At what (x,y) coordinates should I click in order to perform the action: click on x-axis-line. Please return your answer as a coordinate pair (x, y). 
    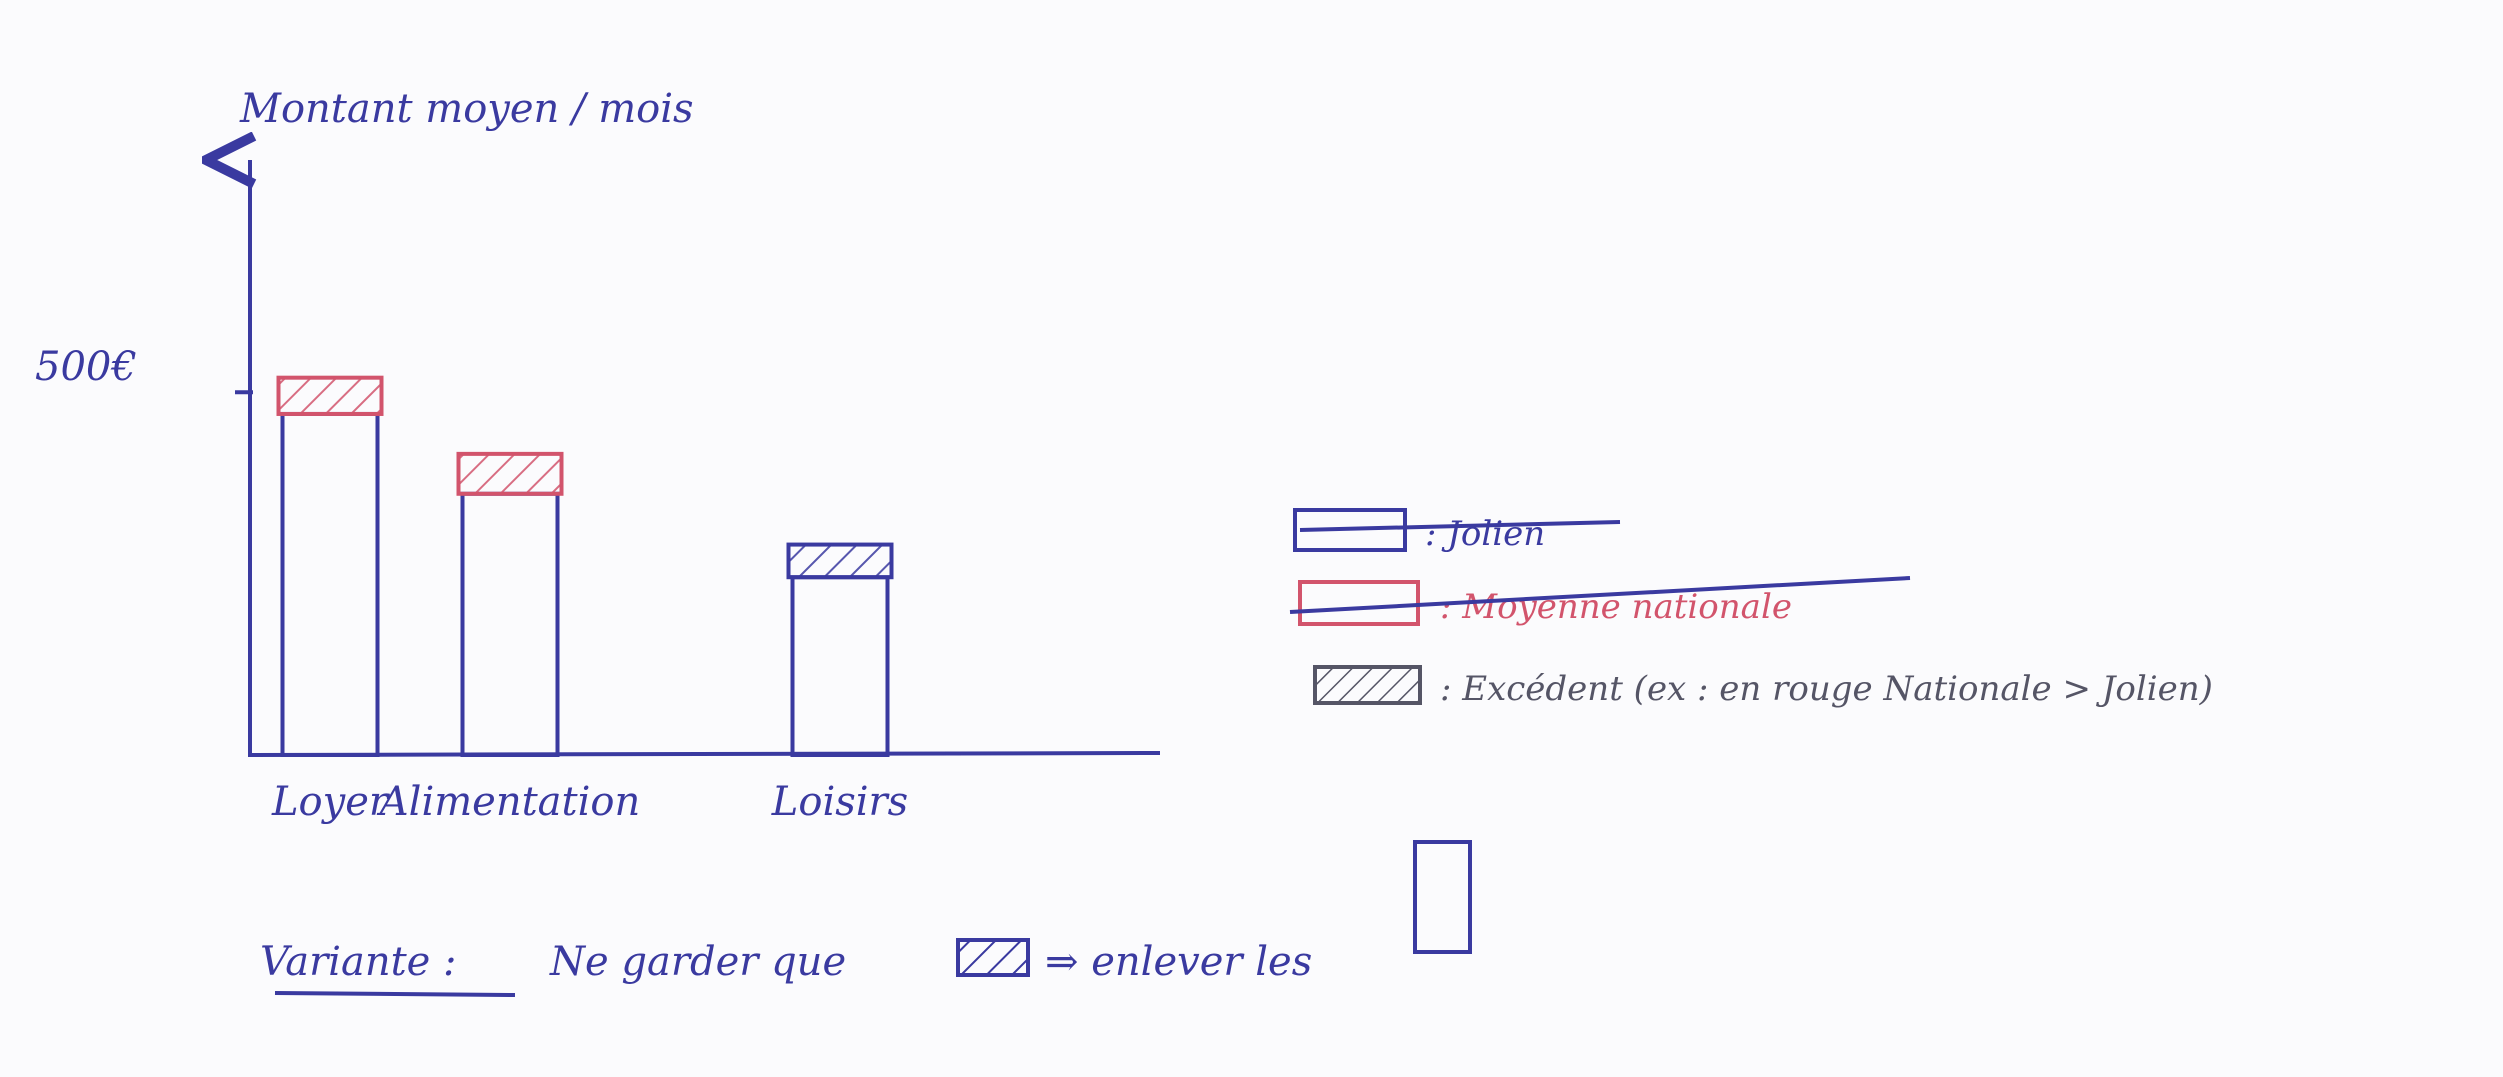
    Looking at the image, I should click on (704, 754).